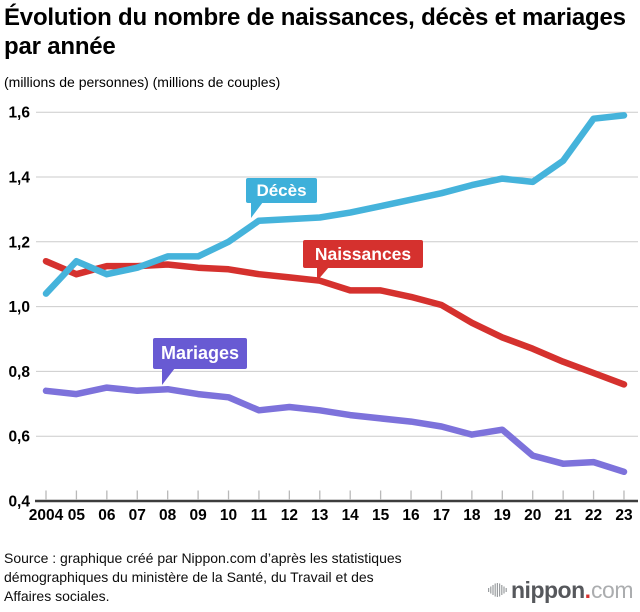  Describe the element at coordinates (472, 515) in the screenshot. I see `x-axis-label: 18` at that location.